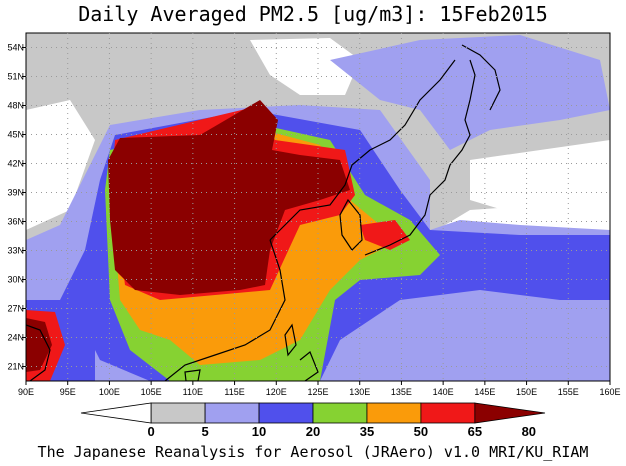  What do you see at coordinates (15, 280) in the screenshot?
I see `lat-label: 30N` at bounding box center [15, 280].